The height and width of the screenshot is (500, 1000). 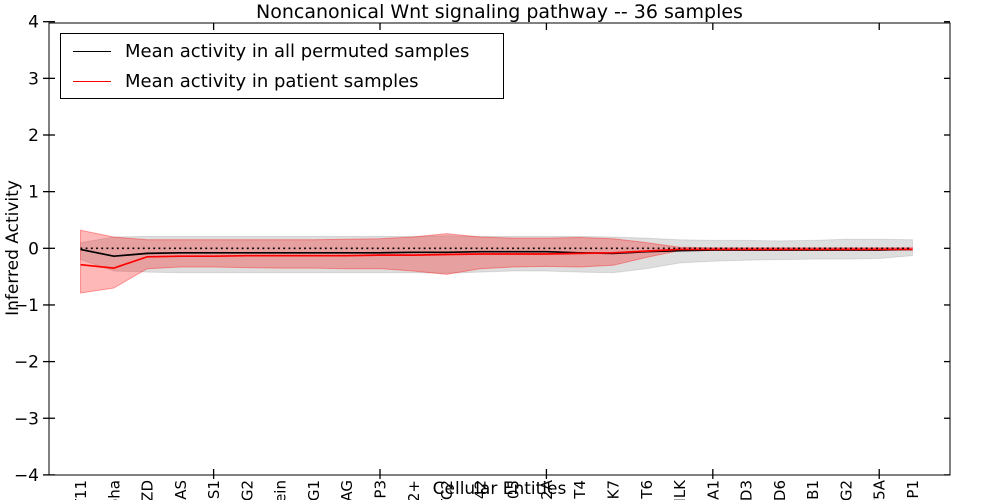 What do you see at coordinates (33, 79) in the screenshot?
I see `y-tick-label: 3` at bounding box center [33, 79].